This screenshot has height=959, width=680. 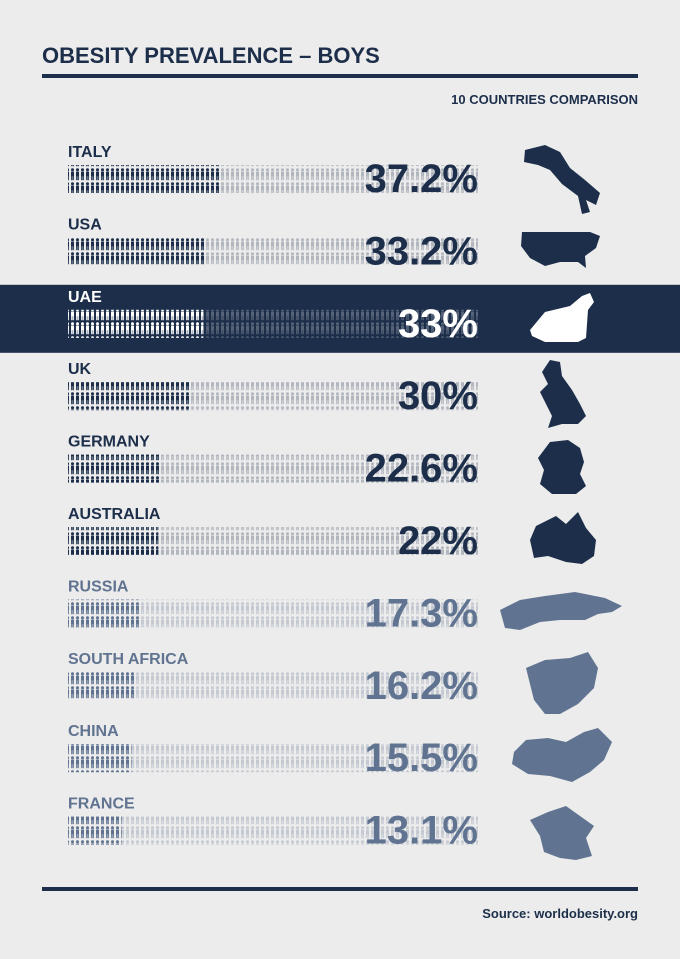 What do you see at coordinates (438, 324) in the screenshot?
I see `value-label: 33%` at bounding box center [438, 324].